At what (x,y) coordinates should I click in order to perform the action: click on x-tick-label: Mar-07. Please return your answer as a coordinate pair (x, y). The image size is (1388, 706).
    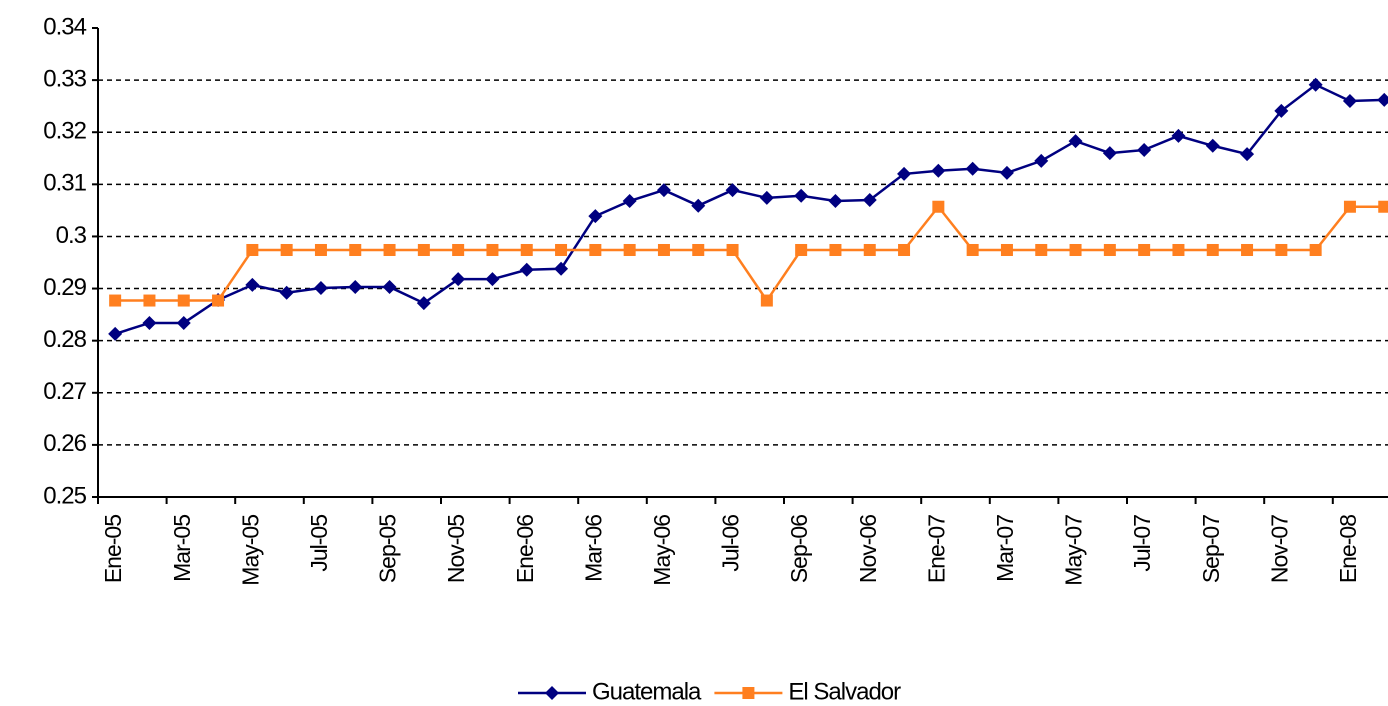
    Looking at the image, I should click on (1005, 548).